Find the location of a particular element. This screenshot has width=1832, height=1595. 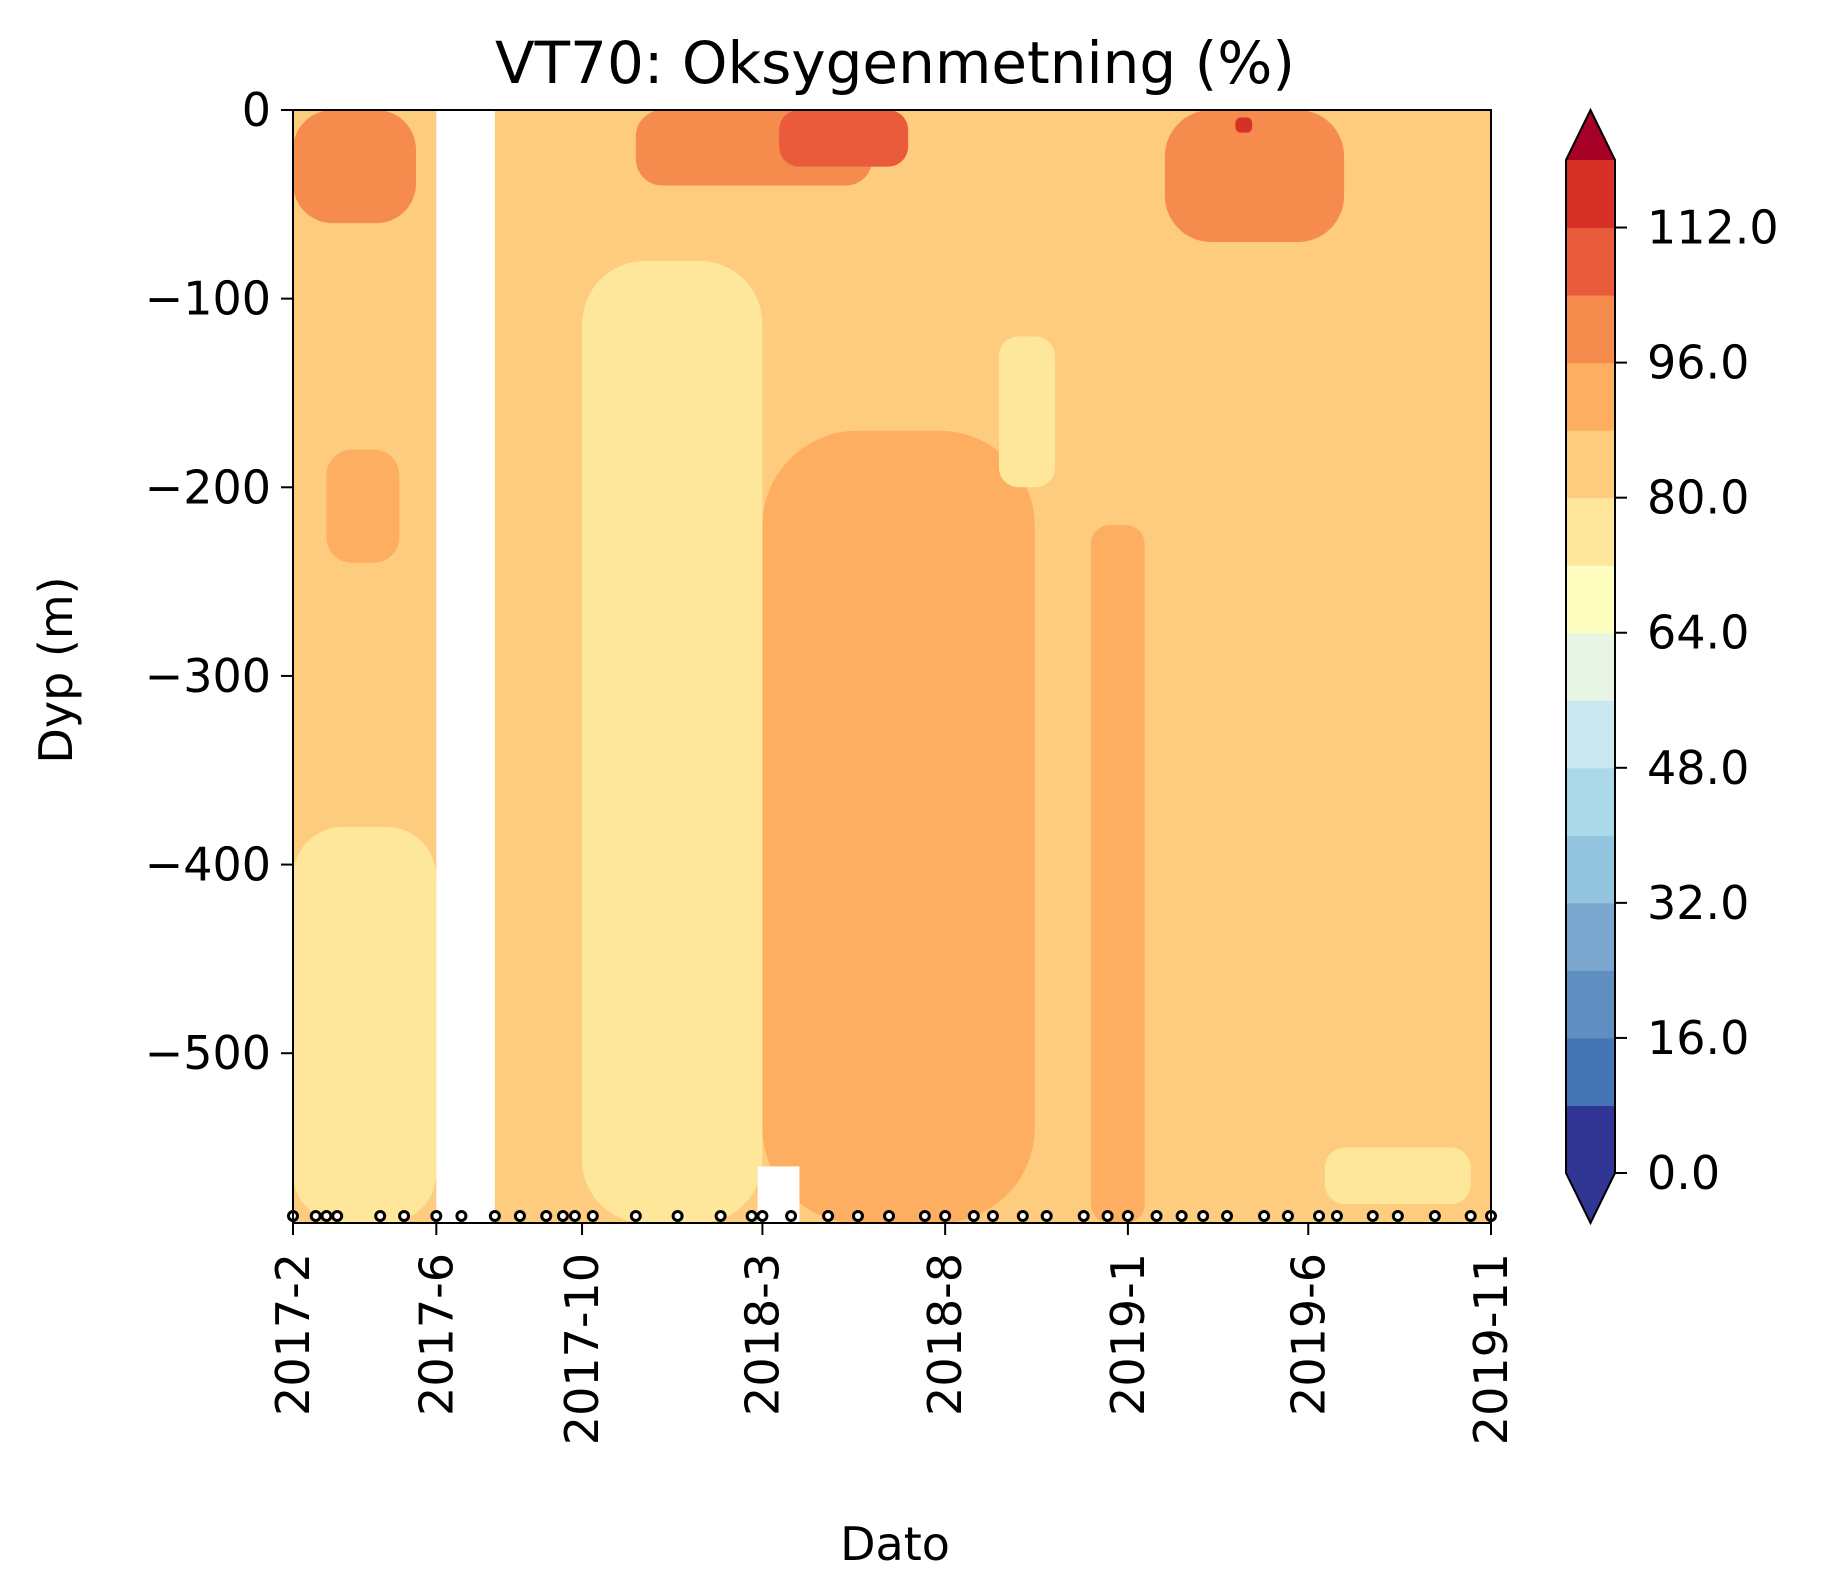

y-tick-label: 0 is located at coordinates (256, 110).